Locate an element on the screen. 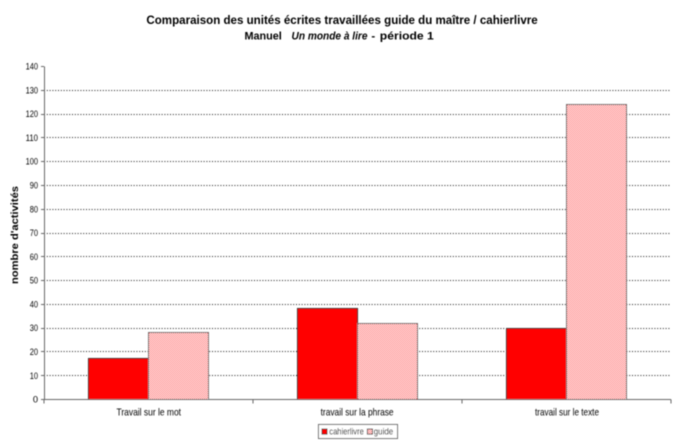 Image resolution: width=680 pixels, height=443 pixels. svg-text: 50 is located at coordinates (34, 281).